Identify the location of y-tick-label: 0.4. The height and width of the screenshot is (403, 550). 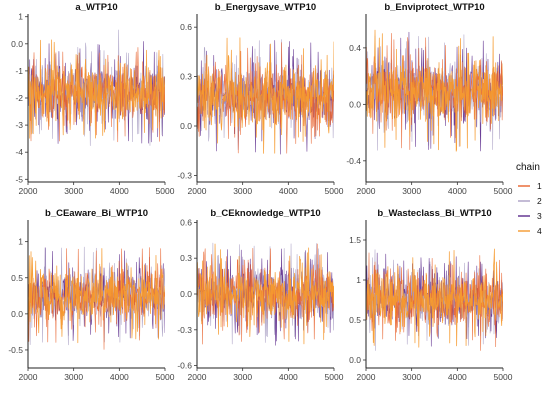
(355, 48).